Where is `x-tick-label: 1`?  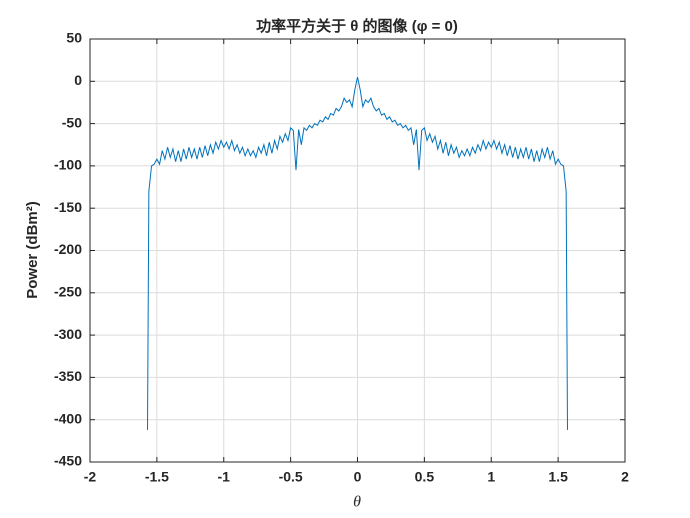
x-tick-label: 1 is located at coordinates (491, 477).